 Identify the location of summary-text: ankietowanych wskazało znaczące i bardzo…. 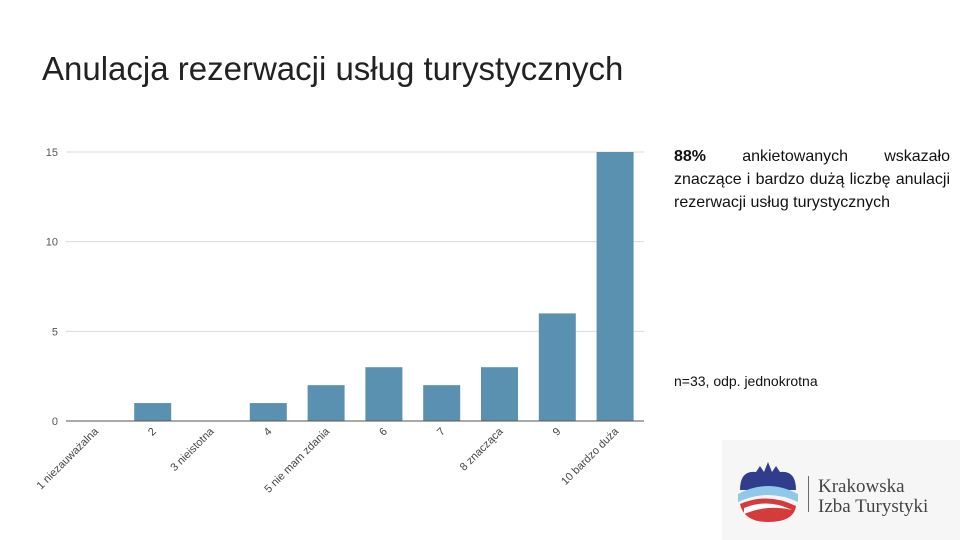
(812, 179).